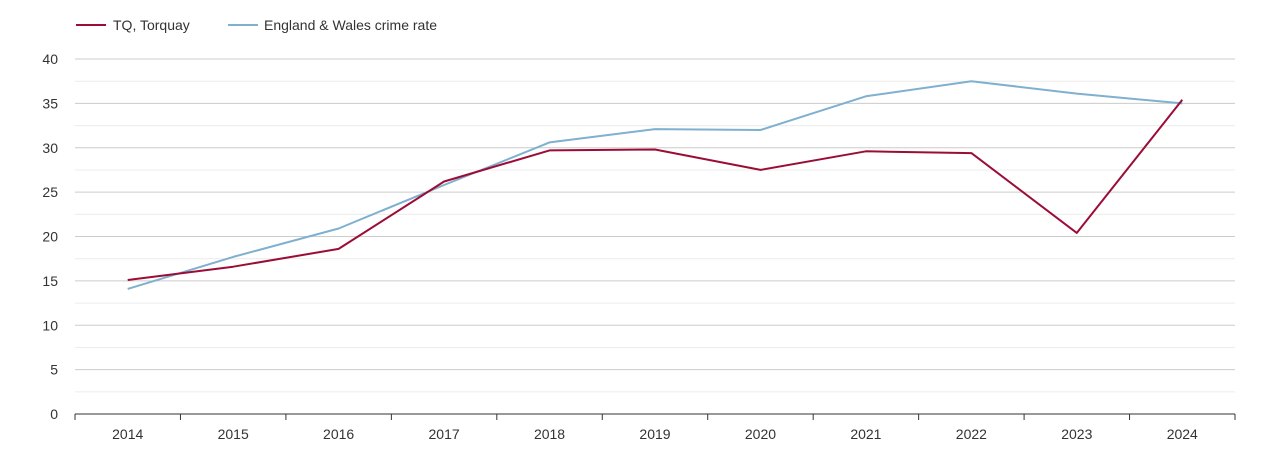 The image size is (1270, 450). I want to click on x-tick-label: 2021, so click(865, 434).